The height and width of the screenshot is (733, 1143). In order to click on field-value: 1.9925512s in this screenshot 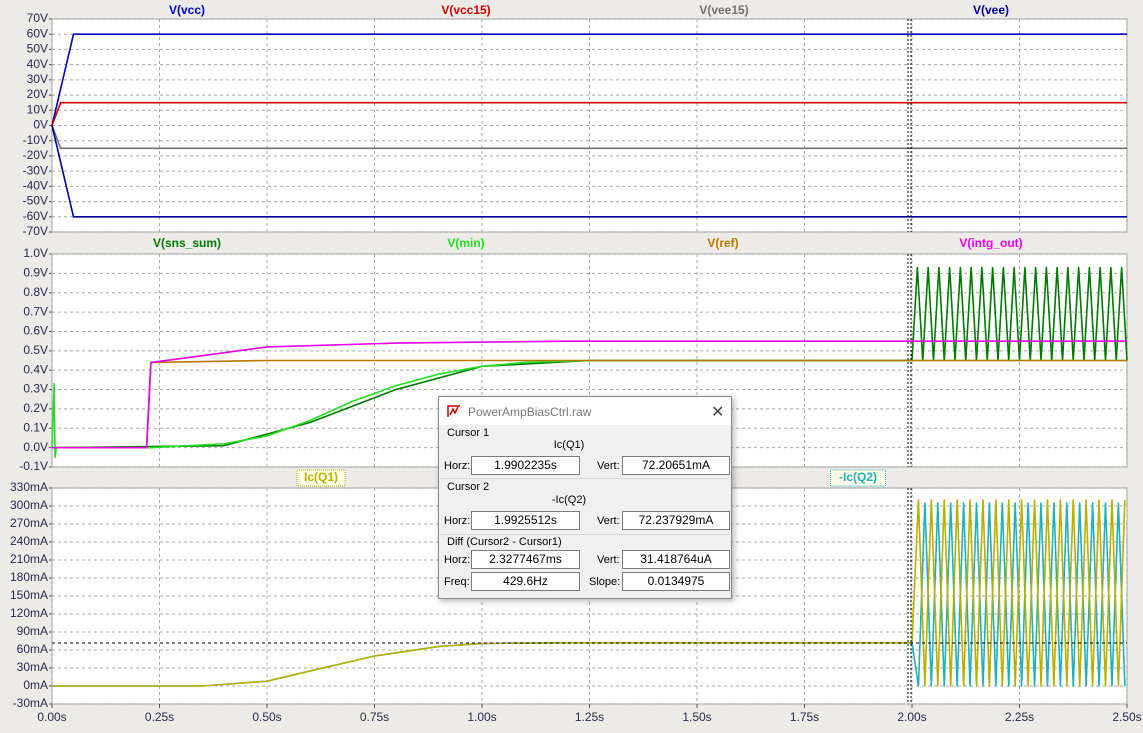, I will do `click(525, 520)`.